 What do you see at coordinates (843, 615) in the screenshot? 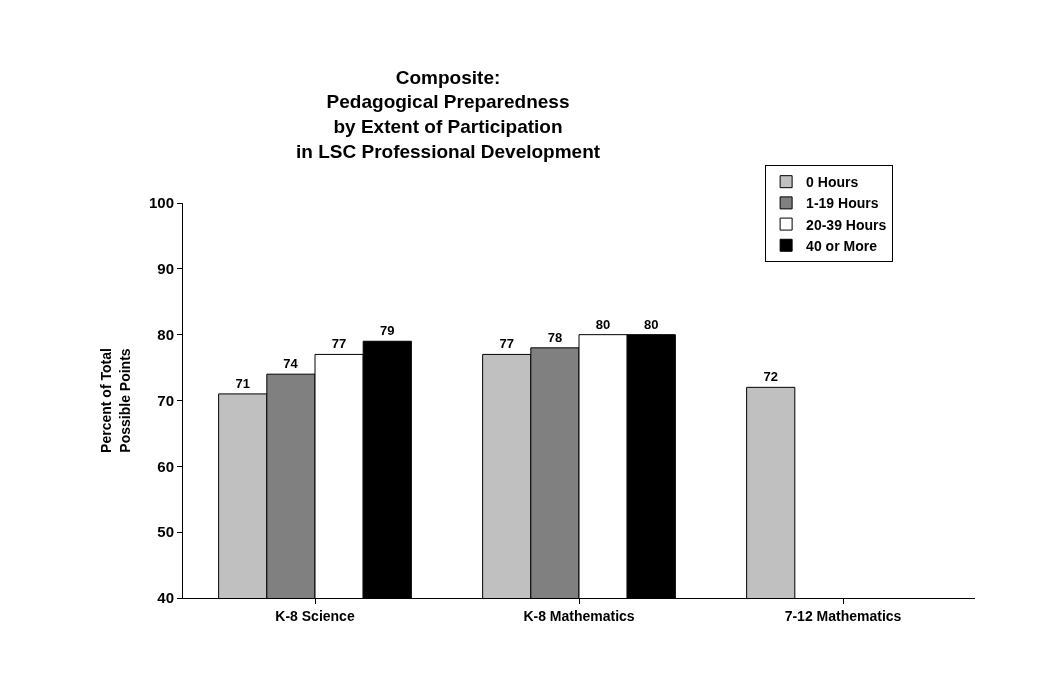
I see `x-tick-label: 7-12 Mathematics` at bounding box center [843, 615].